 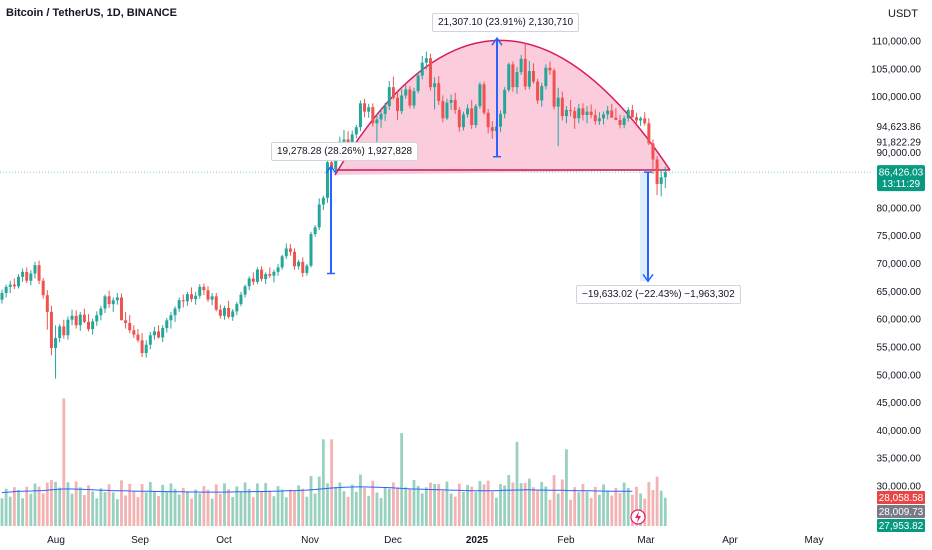 I want to click on currency-label: USDT, so click(x=903, y=14).